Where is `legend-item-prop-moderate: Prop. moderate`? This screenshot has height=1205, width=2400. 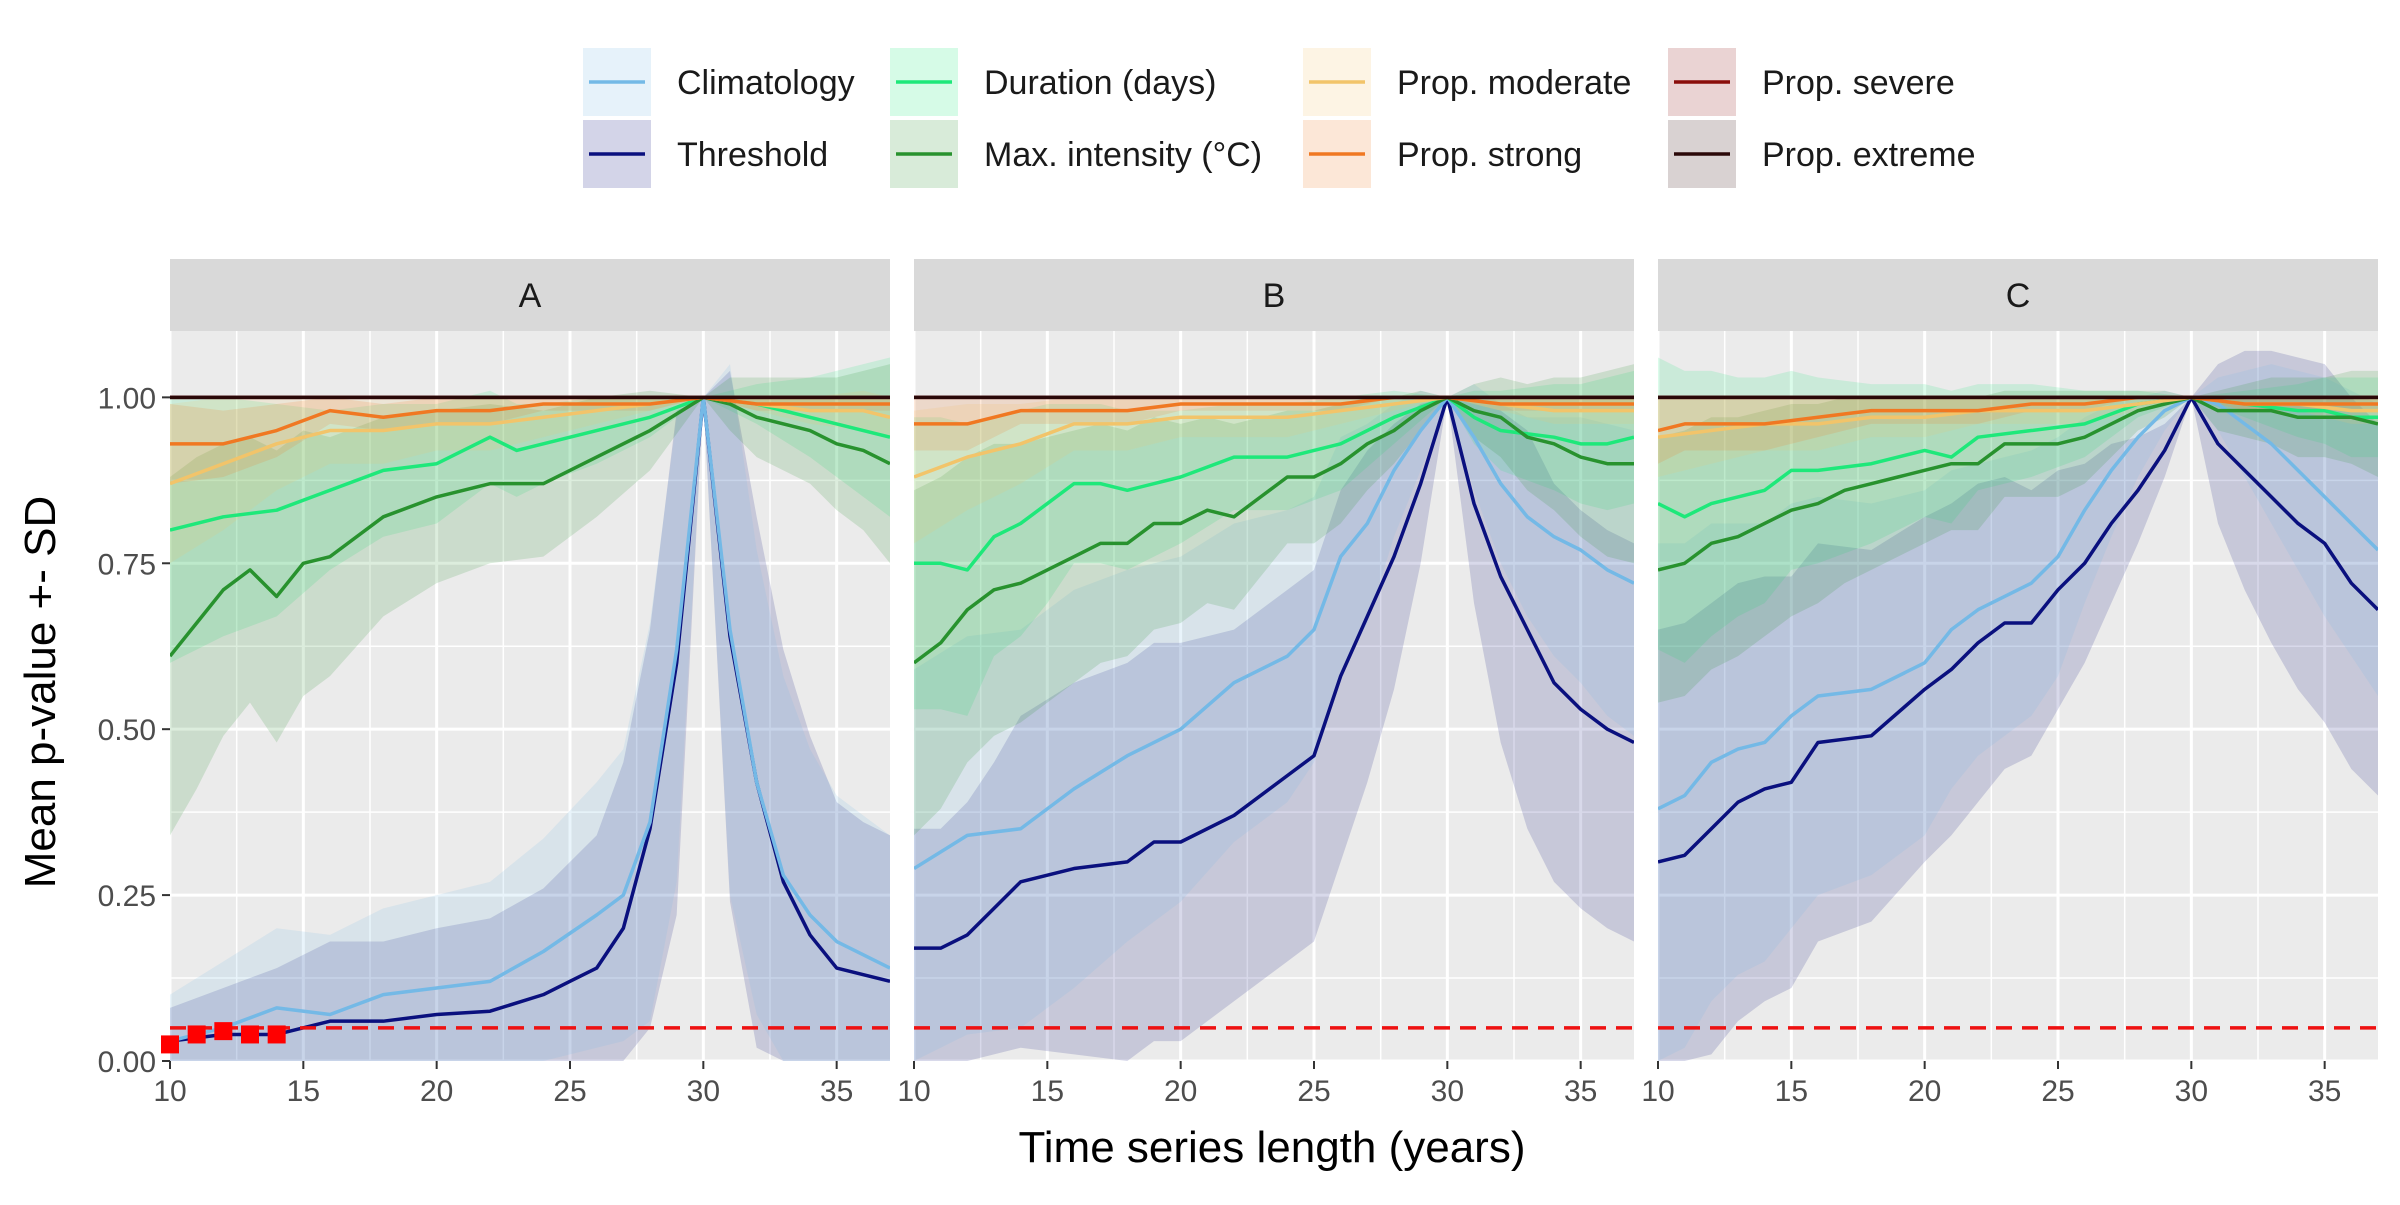
legend-item-prop-moderate: Prop. moderate is located at coordinates (1467, 82).